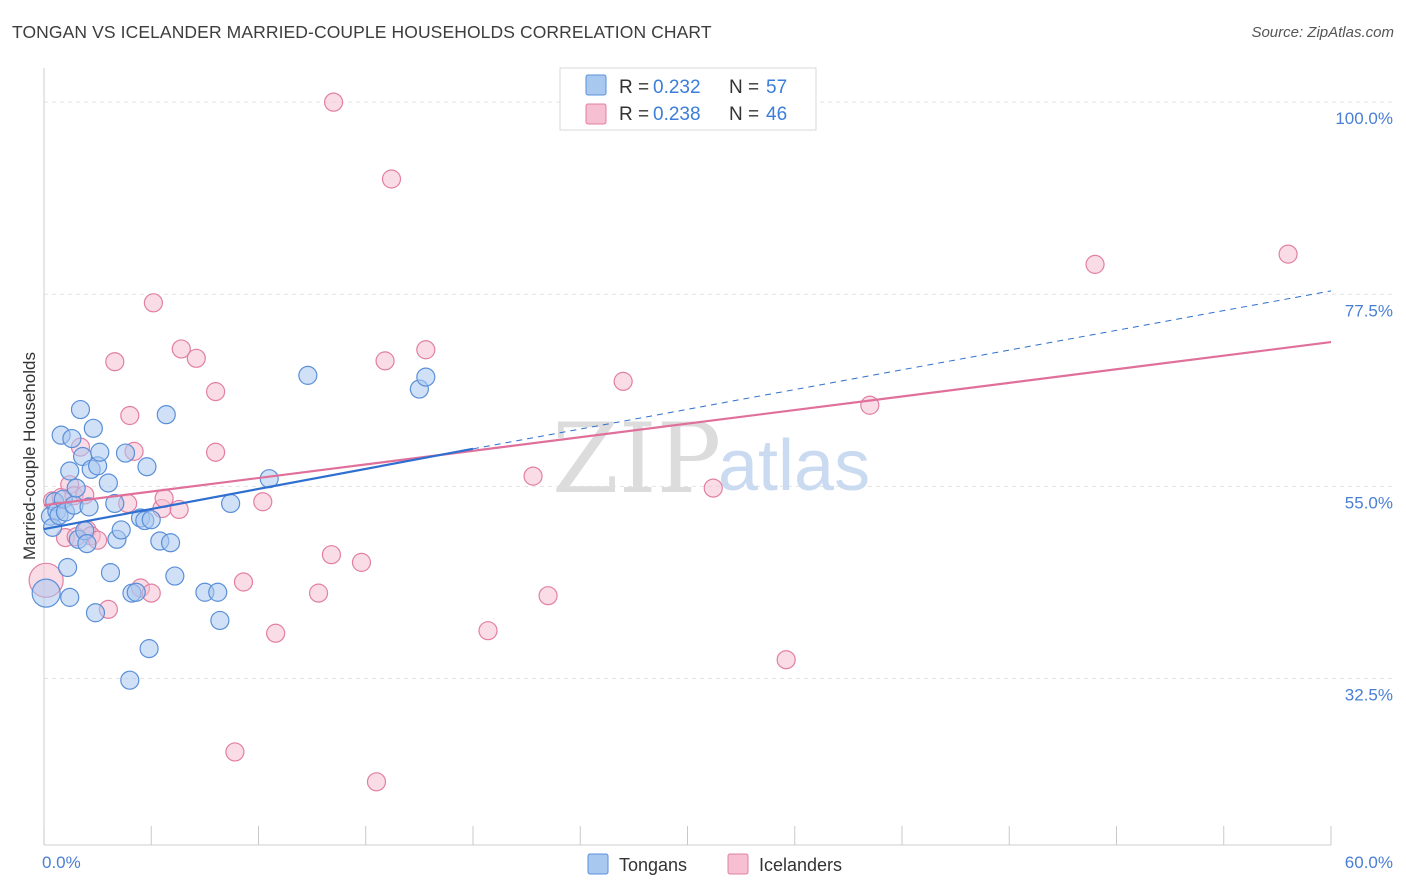 The image size is (1406, 892). Describe the element at coordinates (634, 114) in the screenshot. I see `legend-r-label-icelanders: R =` at that location.